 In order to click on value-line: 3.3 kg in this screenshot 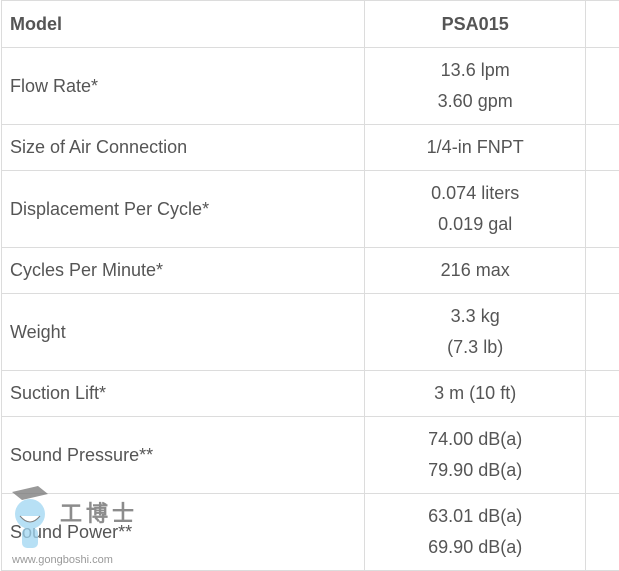, I will do `click(475, 316)`.